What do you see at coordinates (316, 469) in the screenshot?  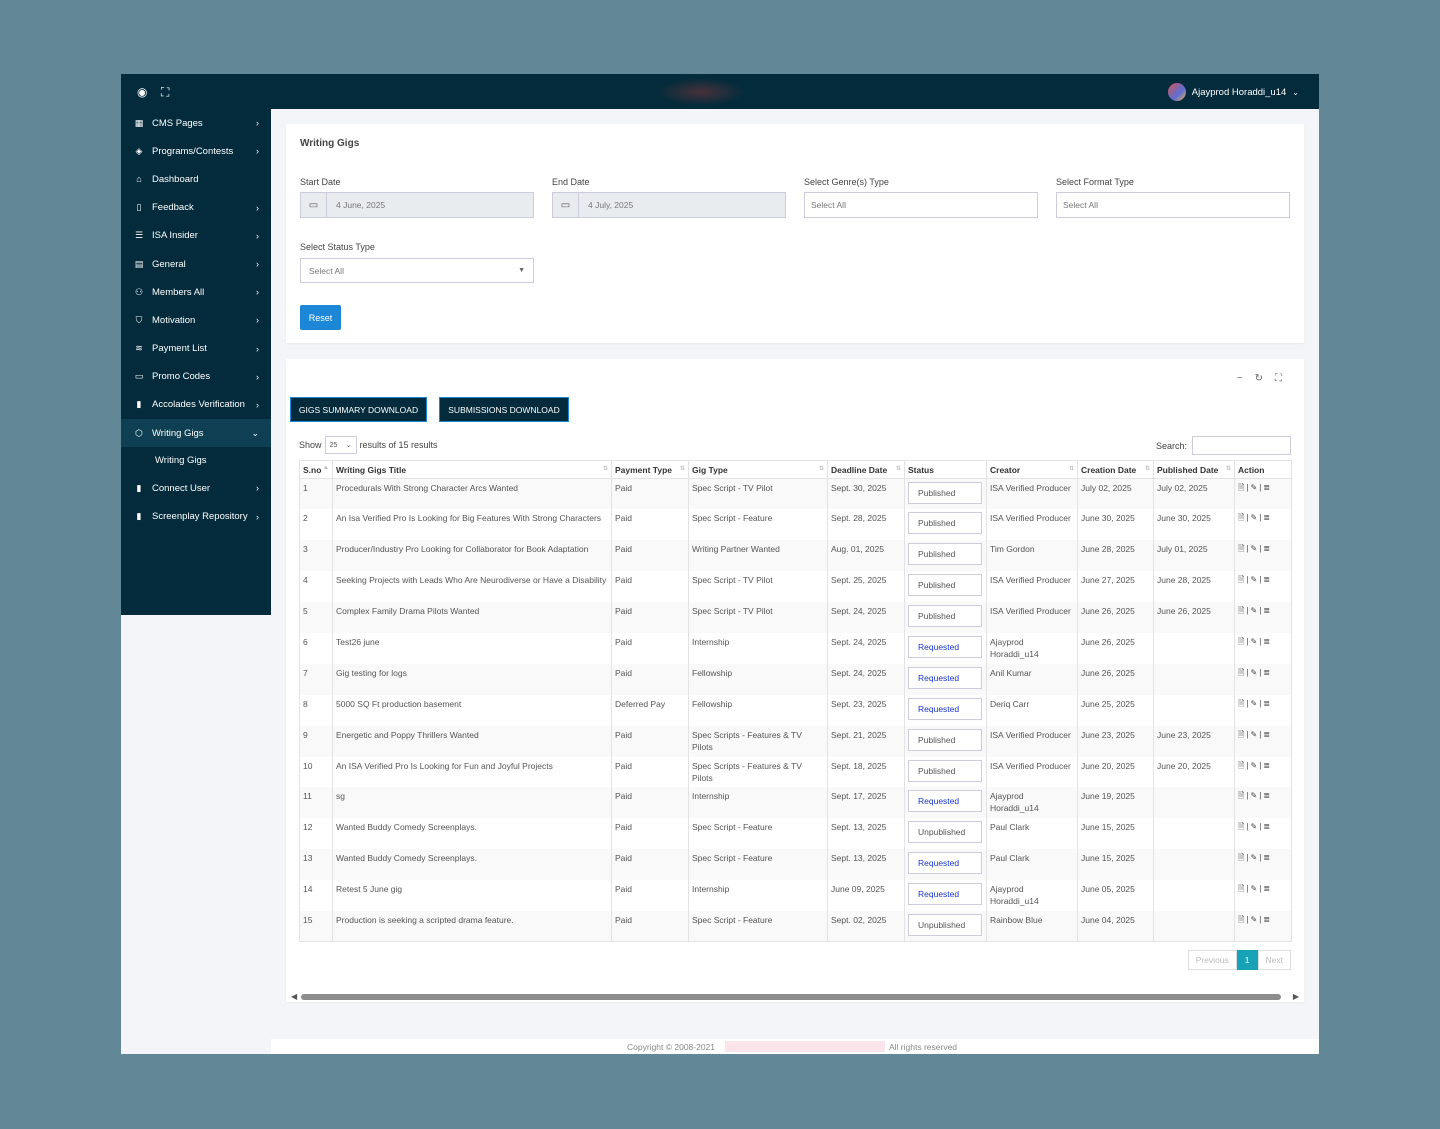 I see `column-header-s-no: S.no ▲` at bounding box center [316, 469].